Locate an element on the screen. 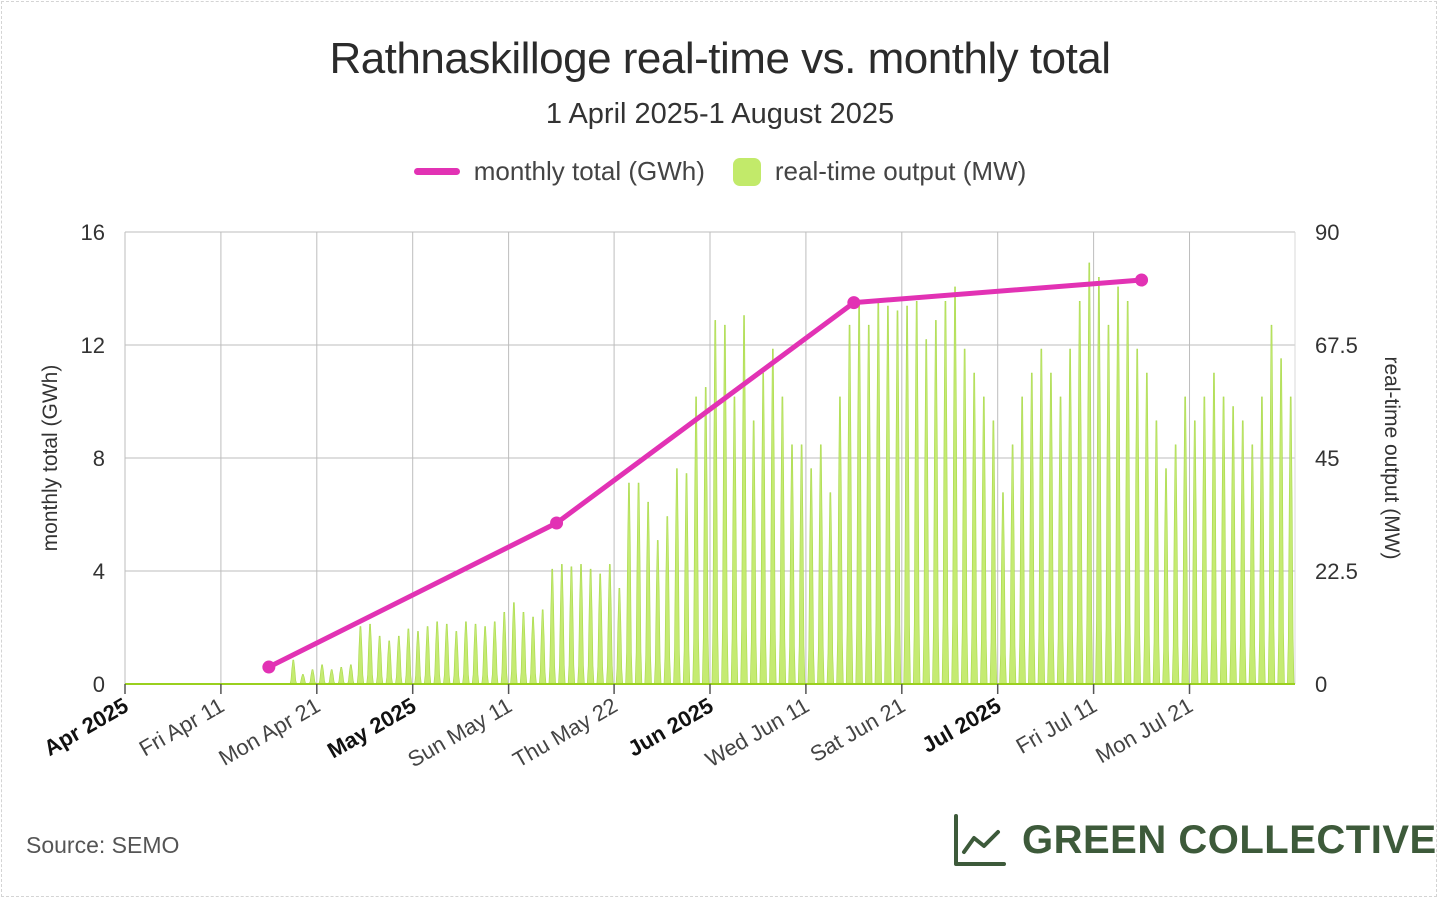  legend-swatch-area is located at coordinates (746, 171).